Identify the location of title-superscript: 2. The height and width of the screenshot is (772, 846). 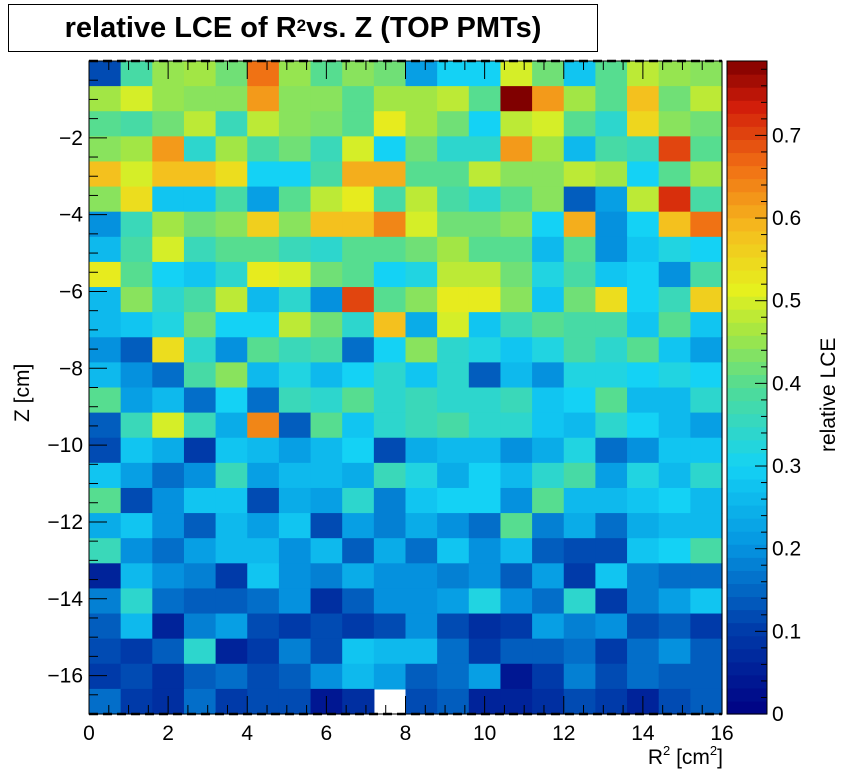
(301, 25).